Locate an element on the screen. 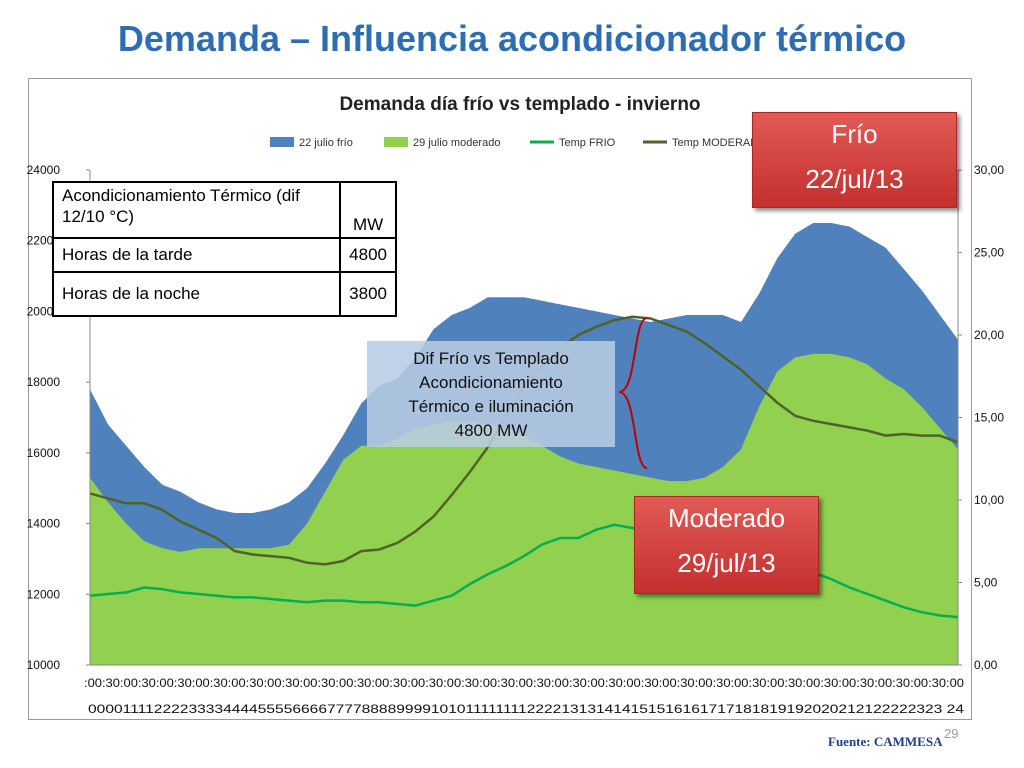  y2-tick-label: 15,00 is located at coordinates (989, 418).